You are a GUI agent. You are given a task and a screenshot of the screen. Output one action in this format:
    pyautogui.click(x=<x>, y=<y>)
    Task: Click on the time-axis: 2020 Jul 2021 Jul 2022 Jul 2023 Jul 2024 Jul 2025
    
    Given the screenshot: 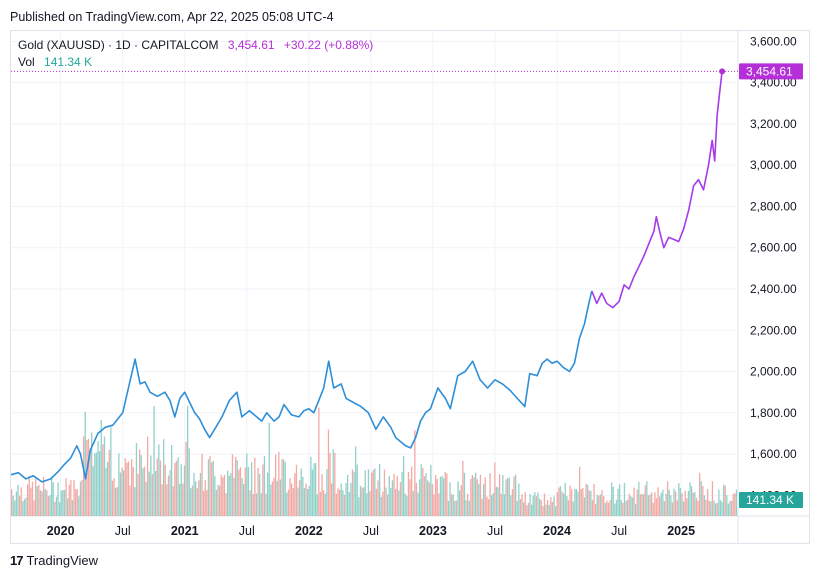 What is the action you would take?
    pyautogui.click(x=371, y=531)
    